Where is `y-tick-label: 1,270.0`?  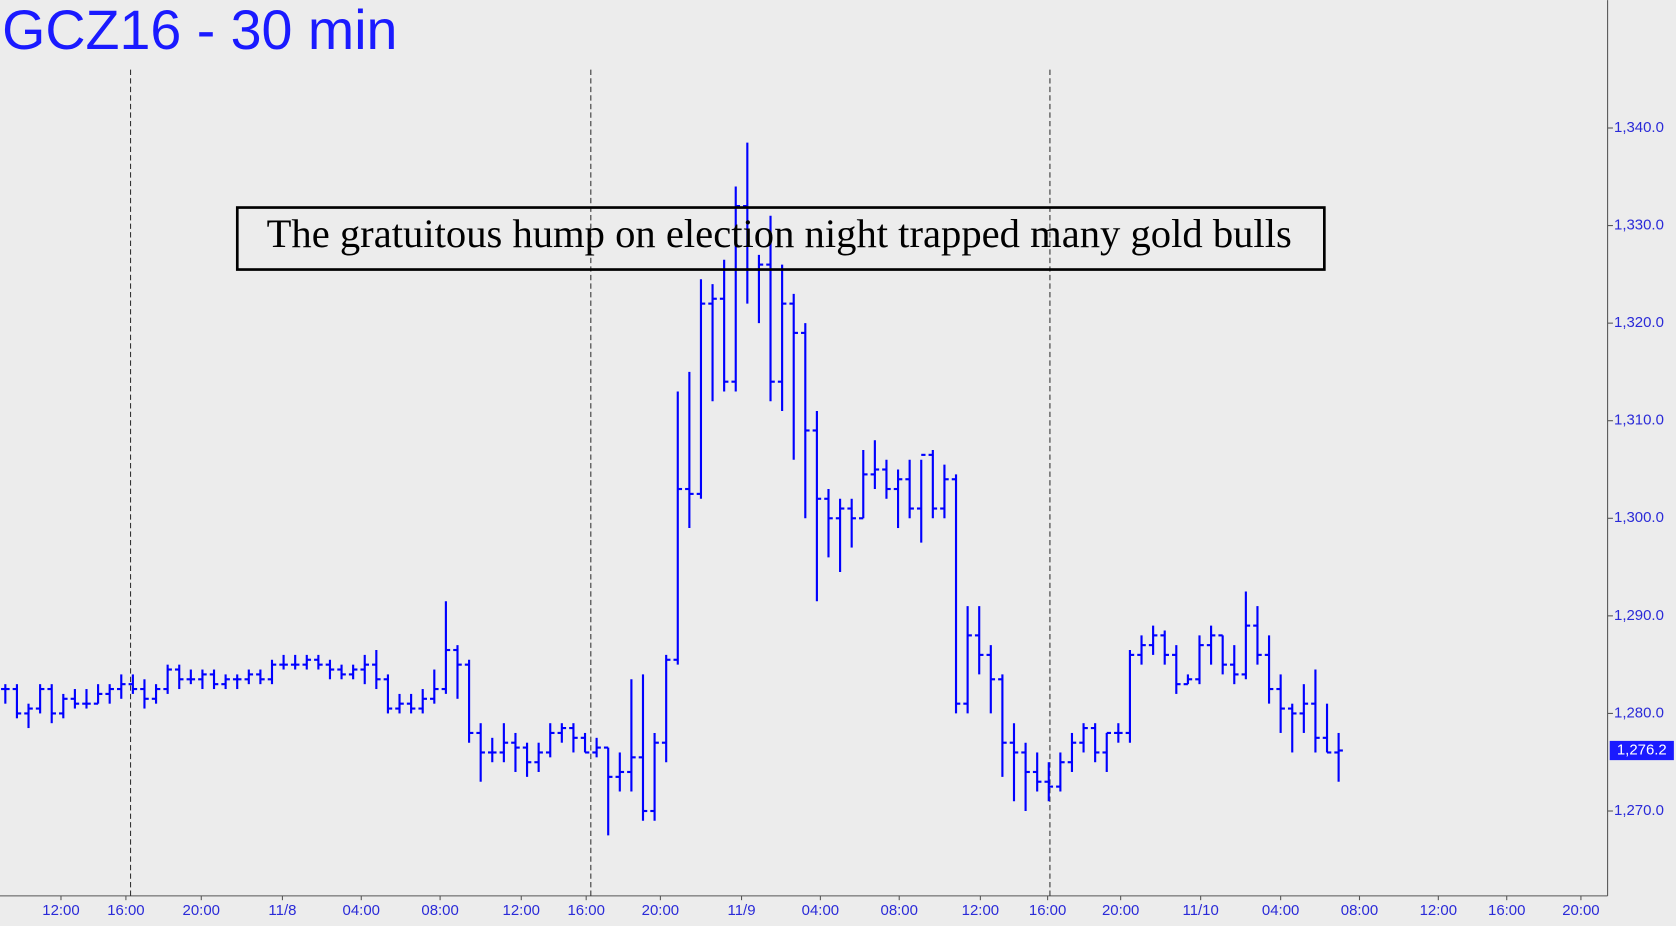 y-tick-label: 1,270.0 is located at coordinates (1639, 810).